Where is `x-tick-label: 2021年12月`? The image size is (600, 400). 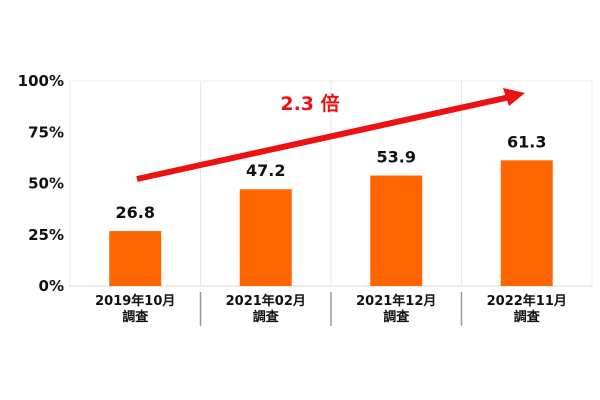 x-tick-label: 2021年12月 is located at coordinates (396, 301).